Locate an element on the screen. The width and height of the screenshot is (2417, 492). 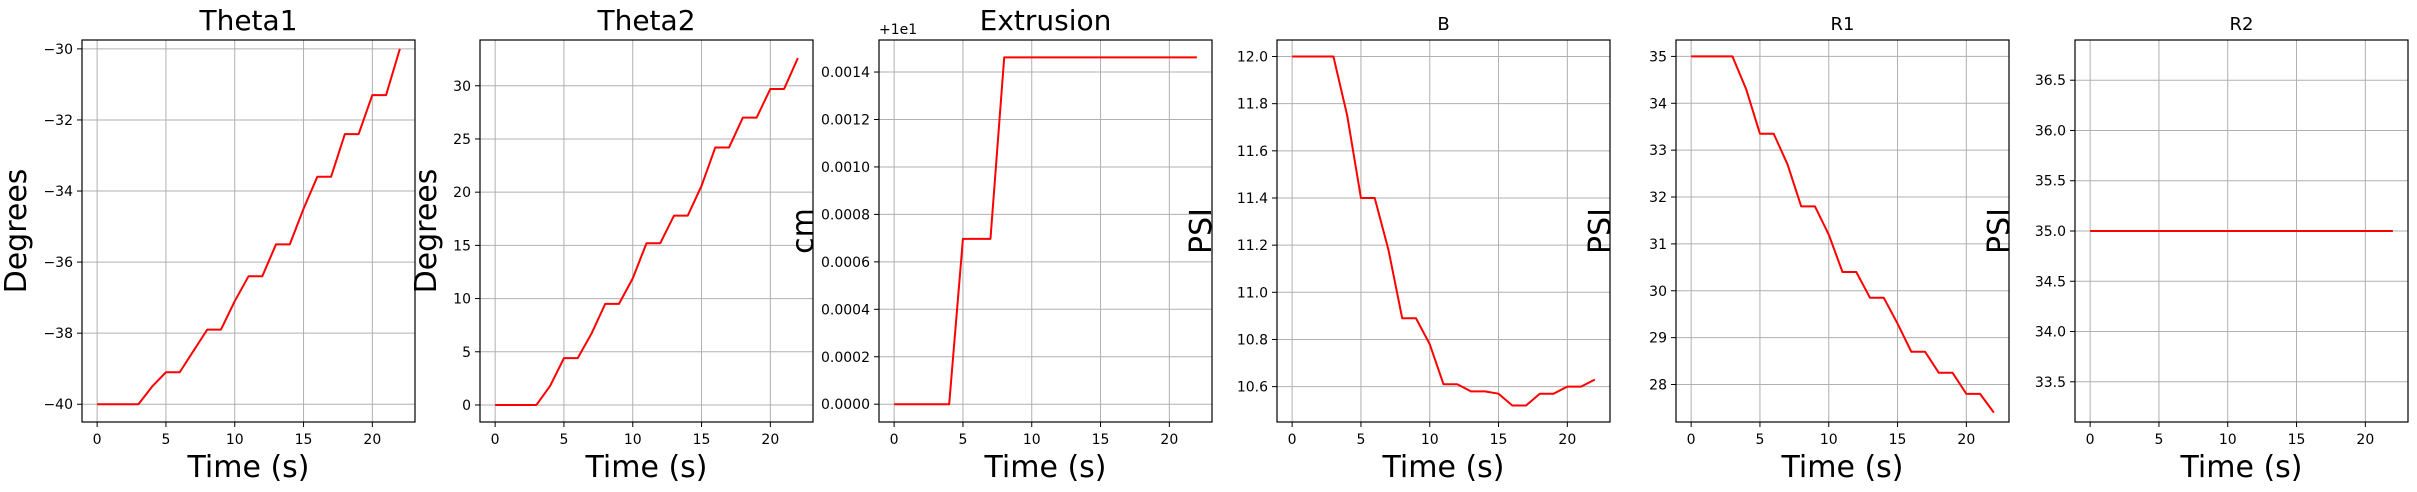
y-tick-label: 31 is located at coordinates (1658, 245).